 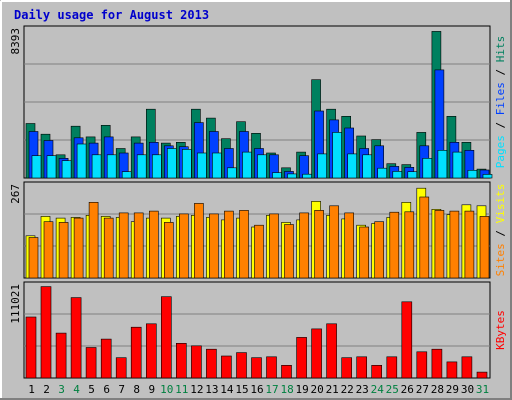 I want to click on x-tick-label: 12, so click(x=196, y=389).